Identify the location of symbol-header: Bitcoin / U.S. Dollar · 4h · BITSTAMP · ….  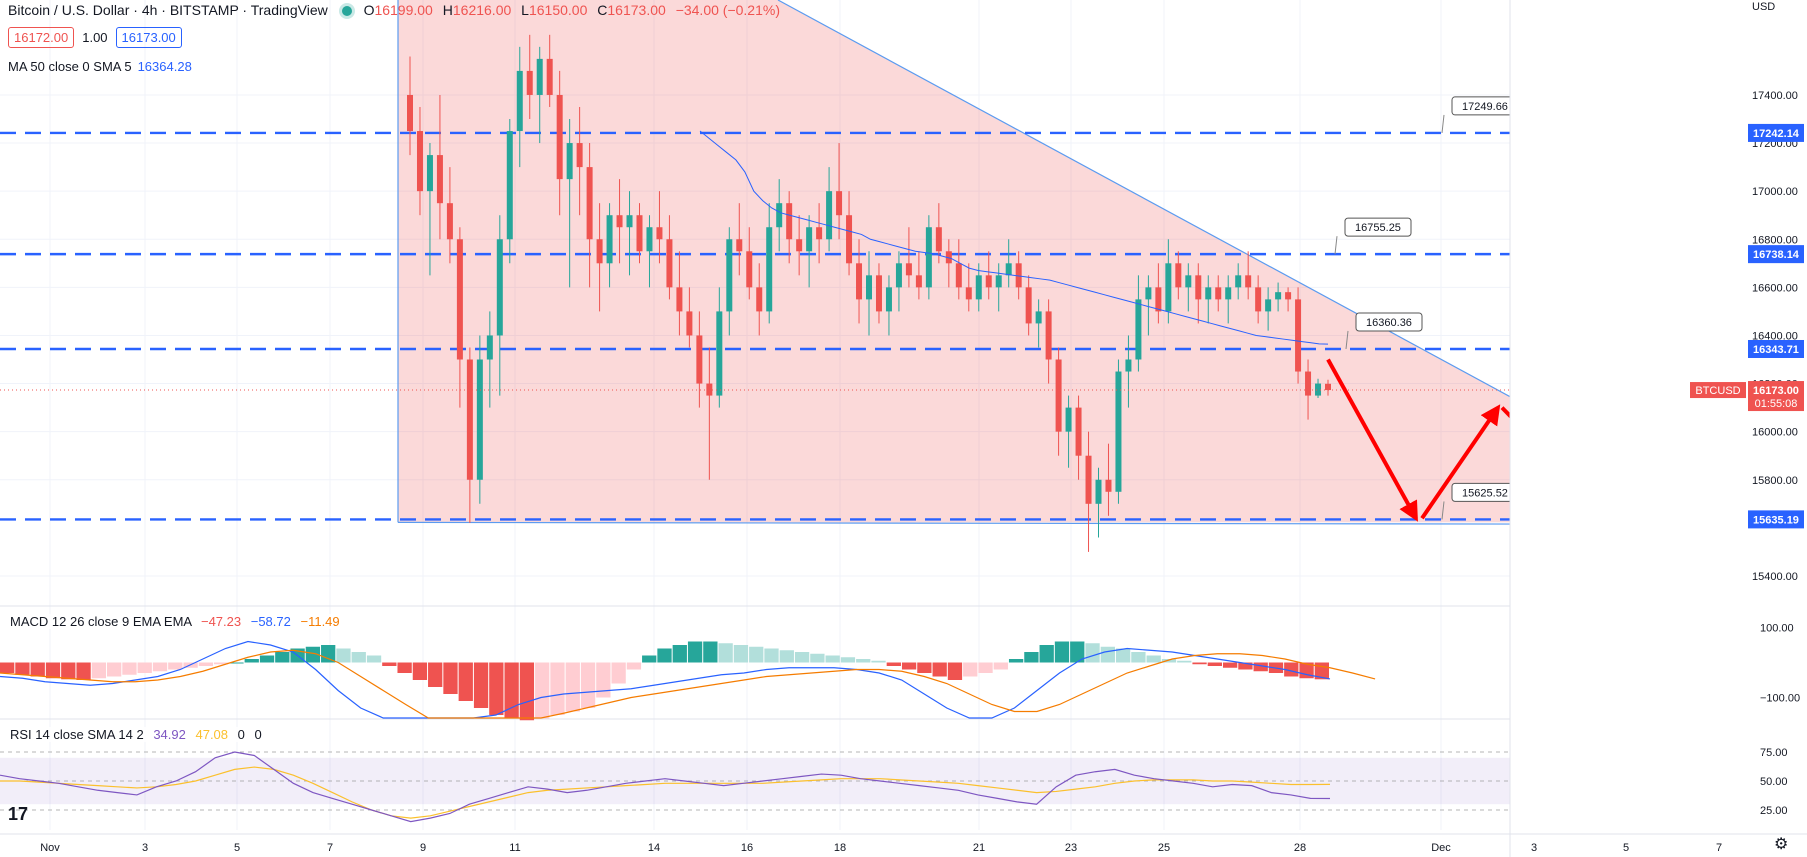
(394, 10).